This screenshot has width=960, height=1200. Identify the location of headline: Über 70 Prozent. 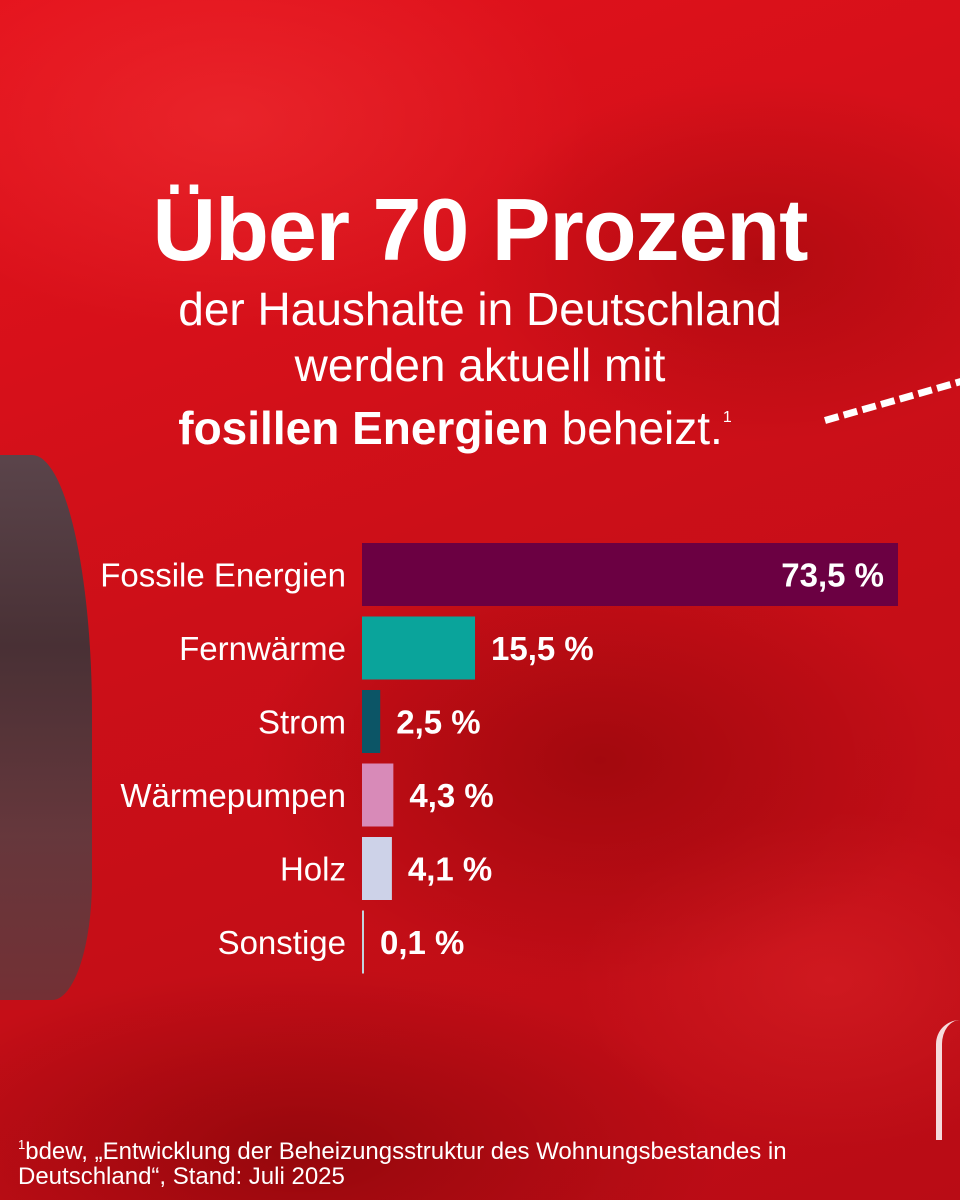
(480, 229).